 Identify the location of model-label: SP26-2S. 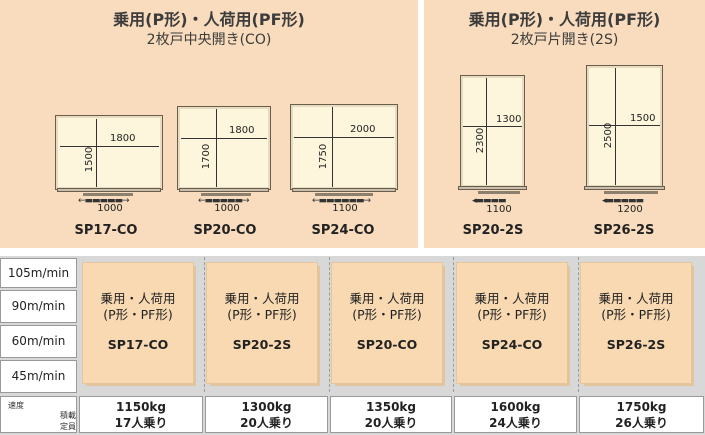
(624, 230).